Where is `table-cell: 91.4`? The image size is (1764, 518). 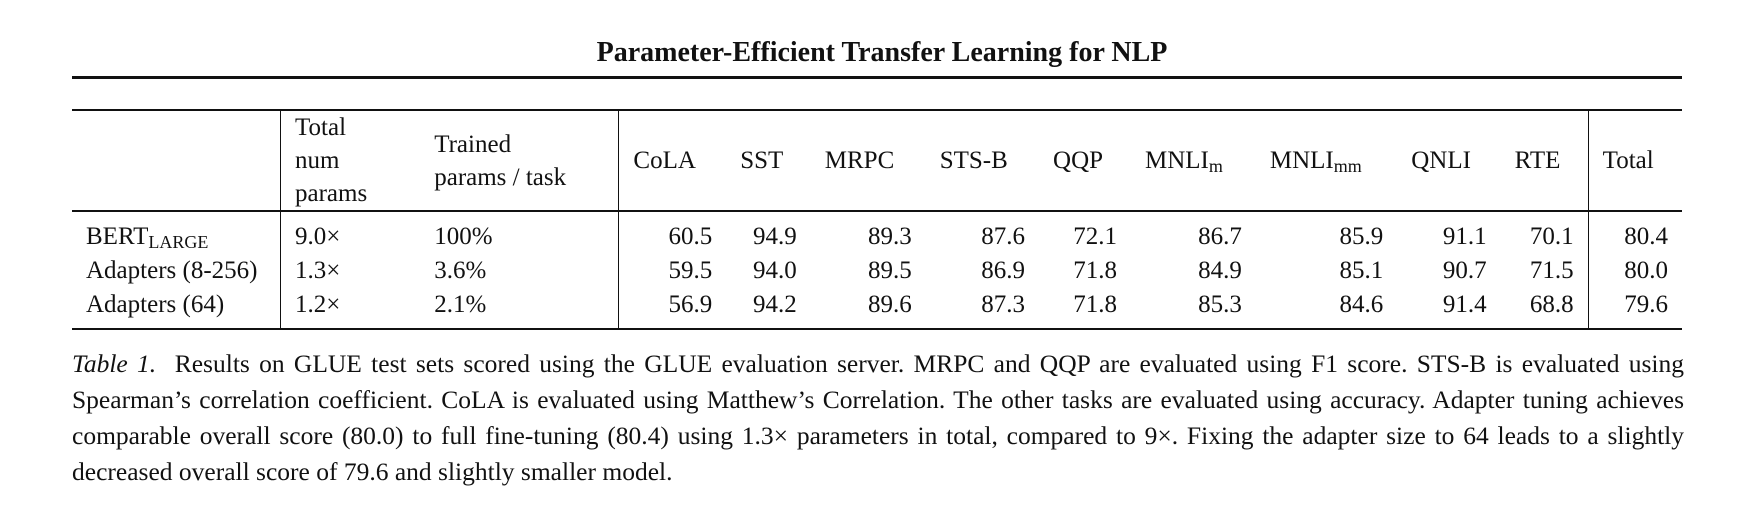
table-cell: 91.4 is located at coordinates (1464, 304).